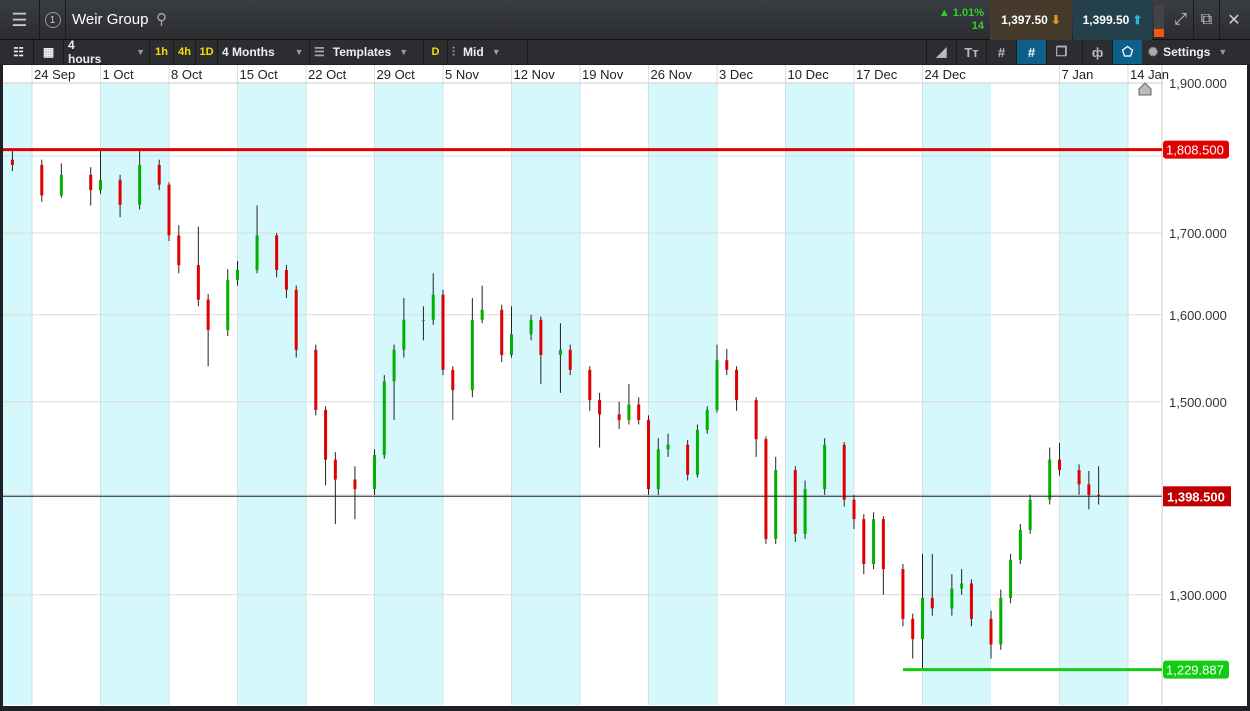 This screenshot has width=1250, height=711. I want to click on overlay-button: ❐, so click(1061, 52).